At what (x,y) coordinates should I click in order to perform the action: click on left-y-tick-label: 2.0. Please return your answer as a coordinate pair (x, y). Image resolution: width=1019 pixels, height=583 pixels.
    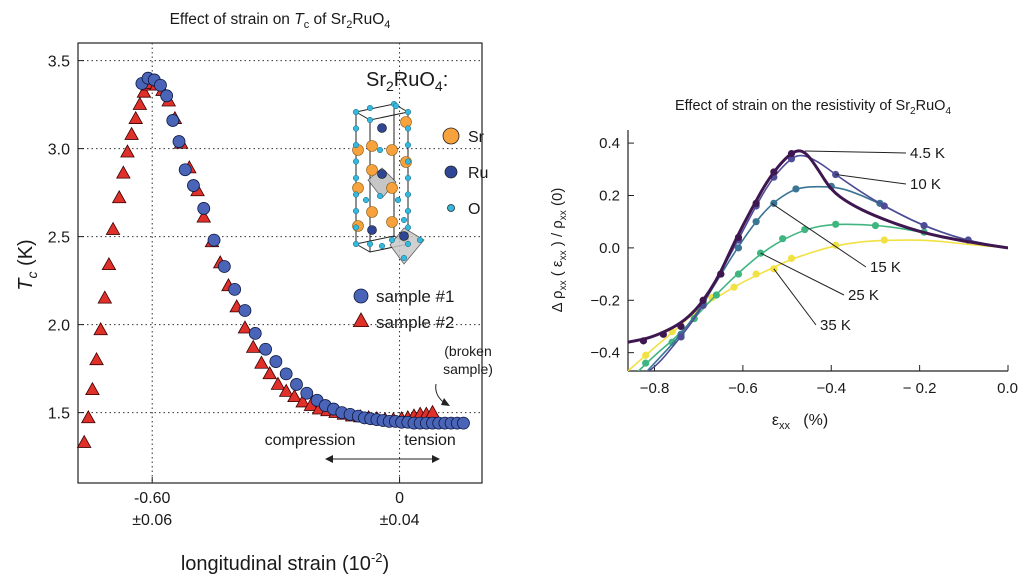
    Looking at the image, I should click on (59, 326).